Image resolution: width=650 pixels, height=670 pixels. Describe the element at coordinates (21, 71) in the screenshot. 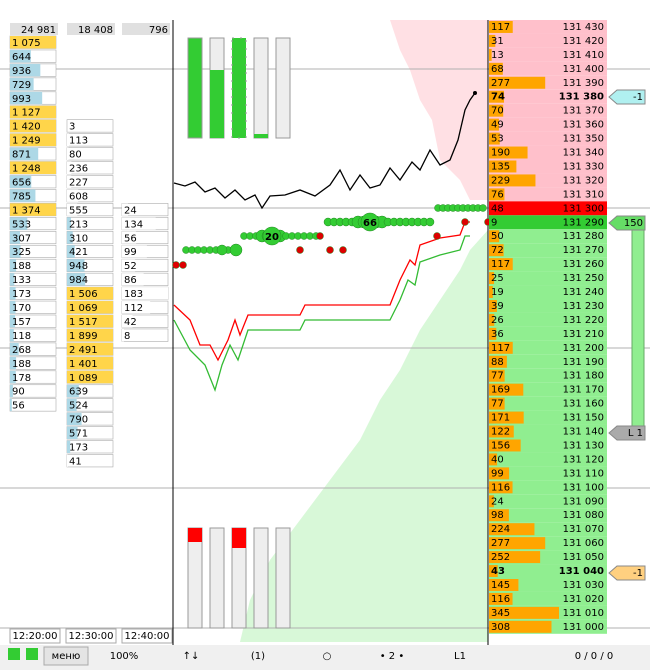

I see `cell-value: 936` at that location.